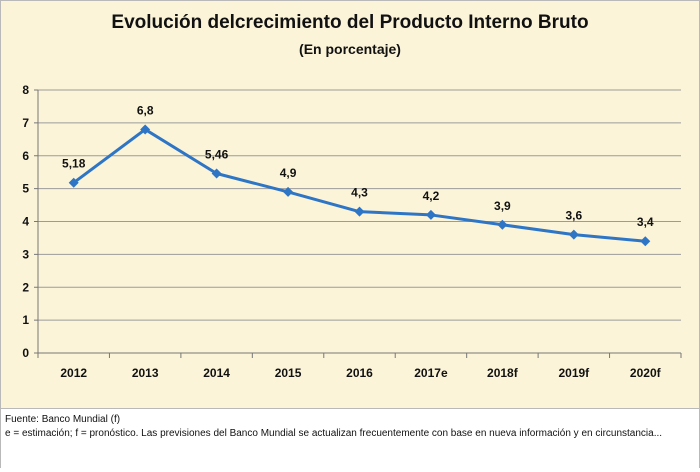 This screenshot has height=472, width=700. Describe the element at coordinates (431, 373) in the screenshot. I see `x-tick-label: 2017e` at that location.